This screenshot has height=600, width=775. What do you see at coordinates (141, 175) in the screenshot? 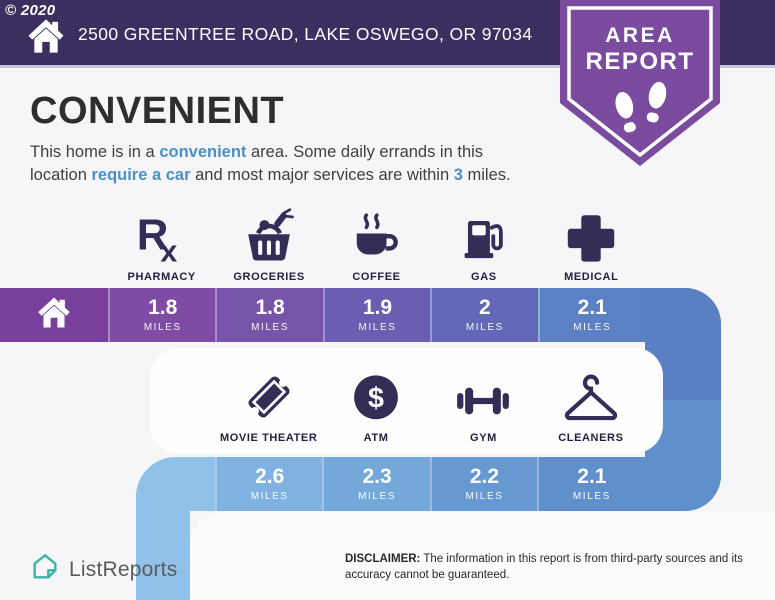
I see `desc-highlight-car: require a car` at bounding box center [141, 175].